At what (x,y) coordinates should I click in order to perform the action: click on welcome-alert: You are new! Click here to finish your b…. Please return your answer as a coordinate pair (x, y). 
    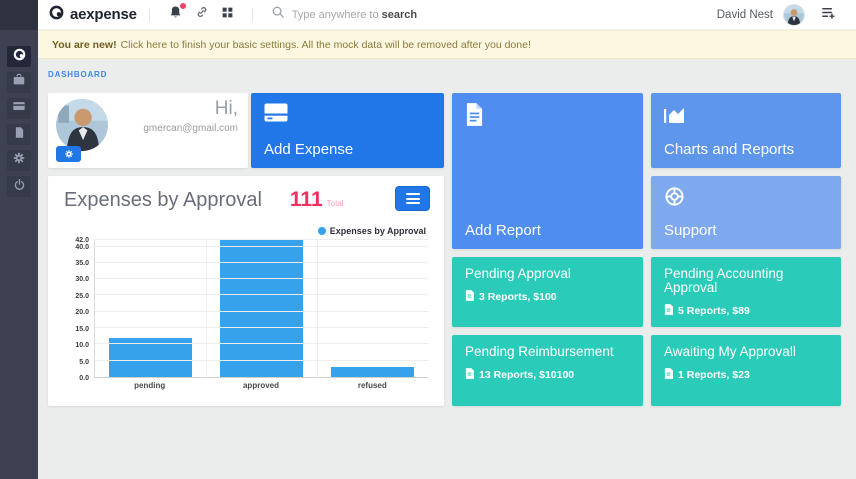
    Looking at the image, I should click on (447, 44).